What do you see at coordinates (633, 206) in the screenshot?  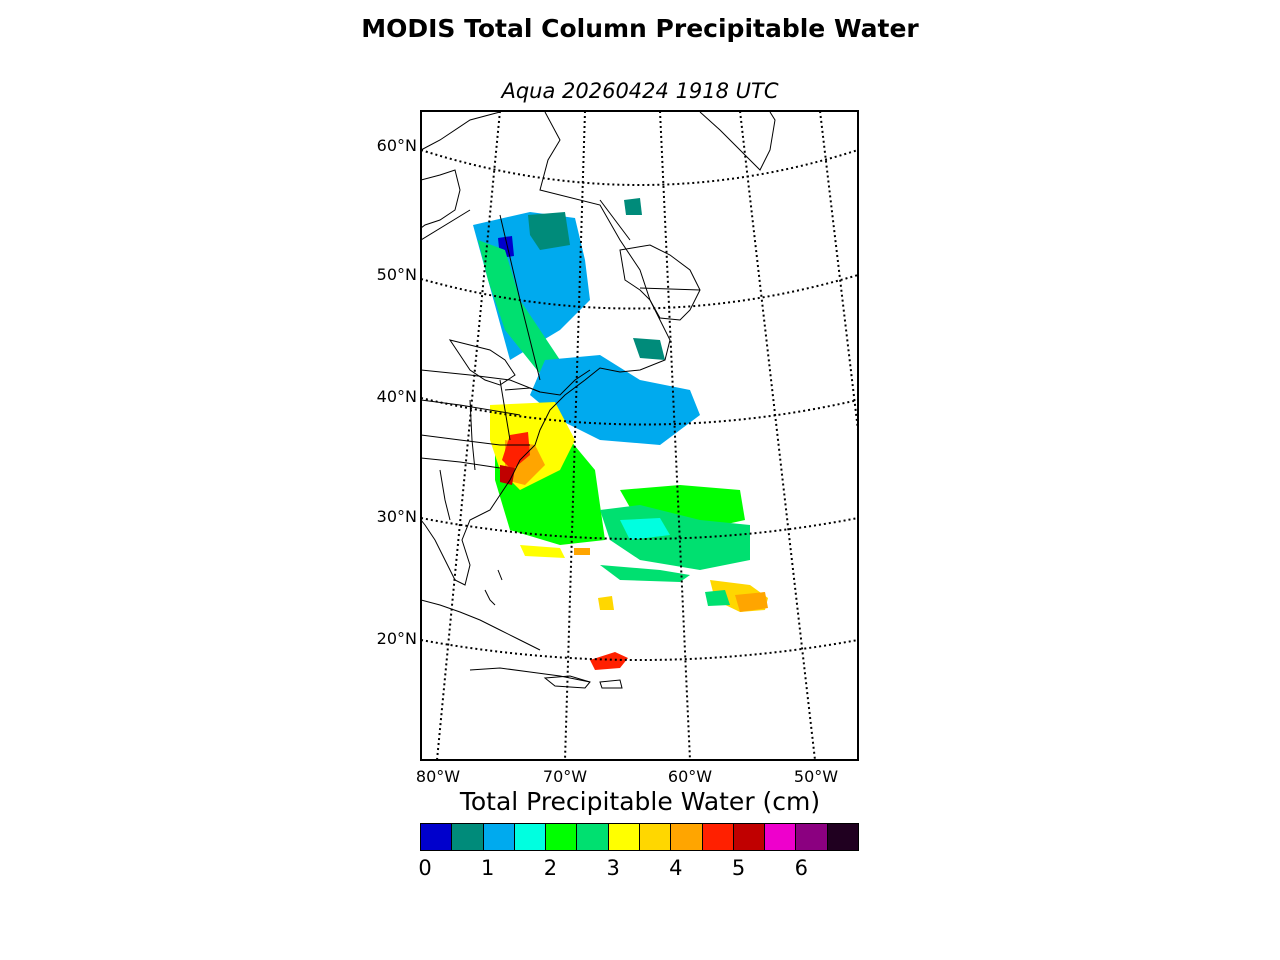 I see `pw-cyan-island` at bounding box center [633, 206].